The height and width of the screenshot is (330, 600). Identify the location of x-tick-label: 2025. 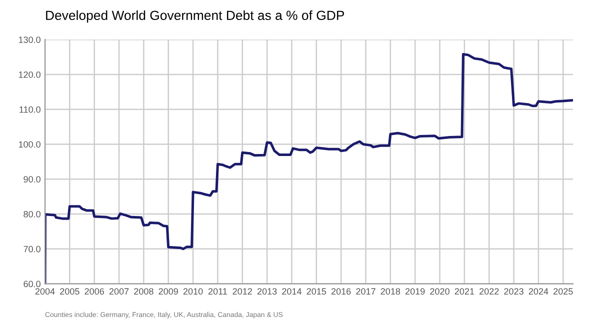
(563, 291).